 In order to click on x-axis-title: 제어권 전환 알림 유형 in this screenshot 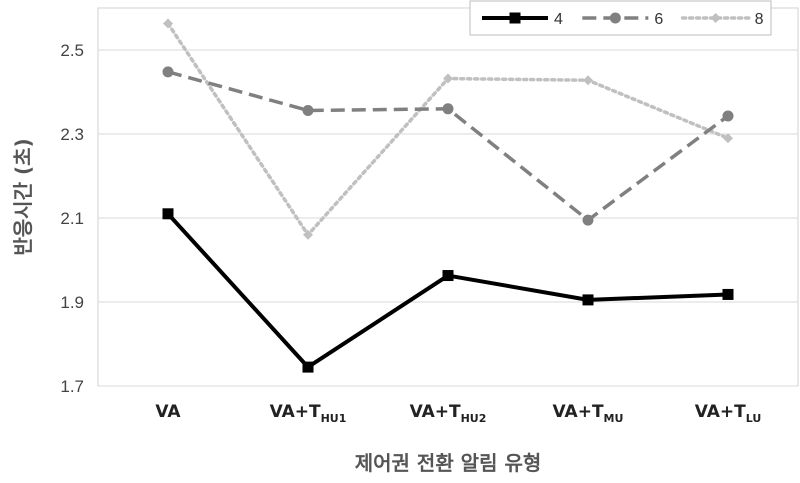, I will do `click(448, 463)`.